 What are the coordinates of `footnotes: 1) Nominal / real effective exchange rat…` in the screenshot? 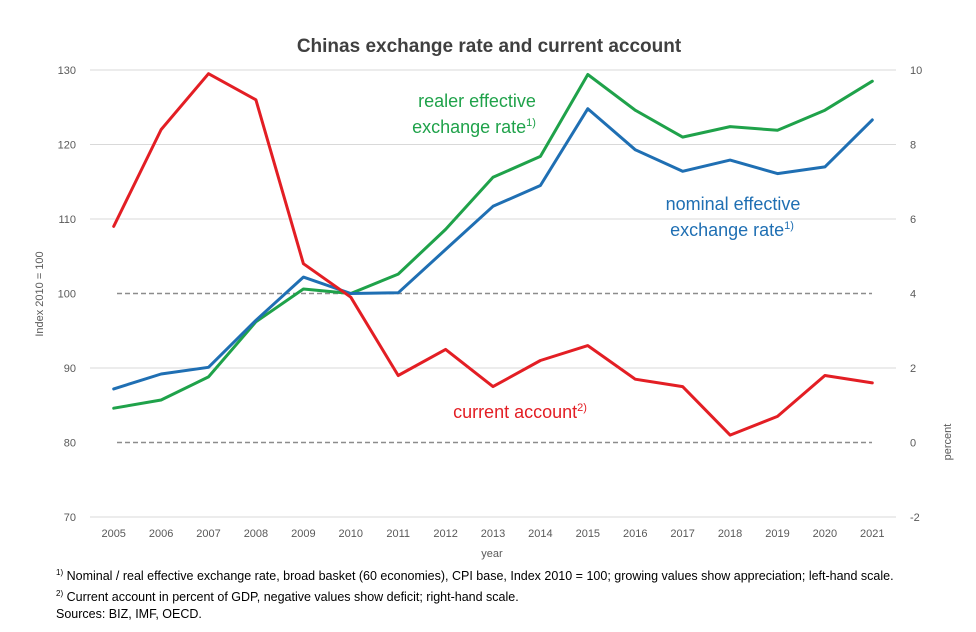 It's located at (513, 593).